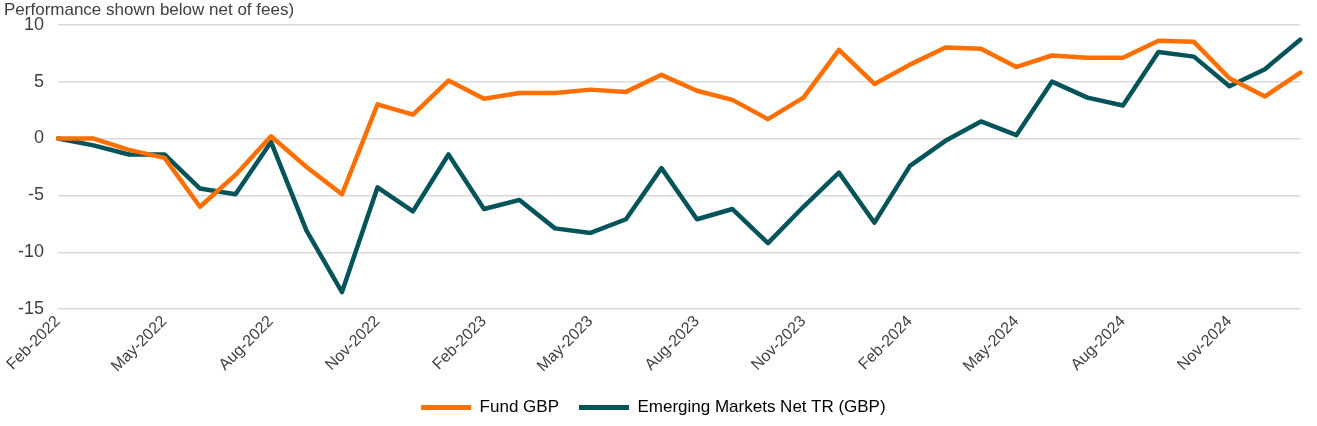  I want to click on legend-label: Emerging Markets Net TR (GBP), so click(761, 407).